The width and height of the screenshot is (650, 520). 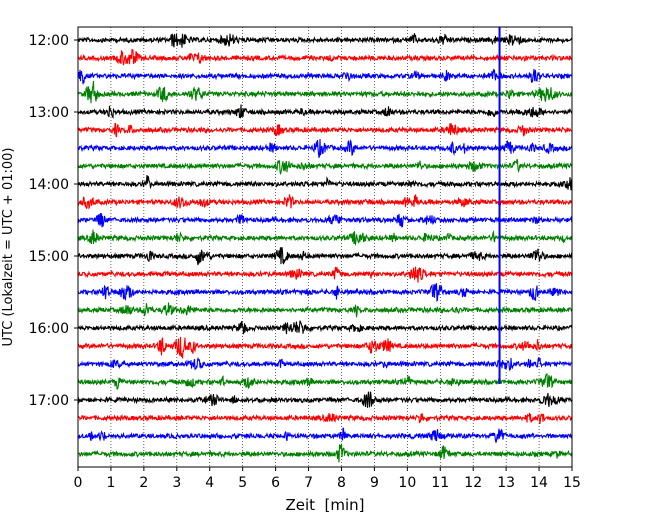 What do you see at coordinates (275, 483) in the screenshot?
I see `x-tick-label: 6` at bounding box center [275, 483].